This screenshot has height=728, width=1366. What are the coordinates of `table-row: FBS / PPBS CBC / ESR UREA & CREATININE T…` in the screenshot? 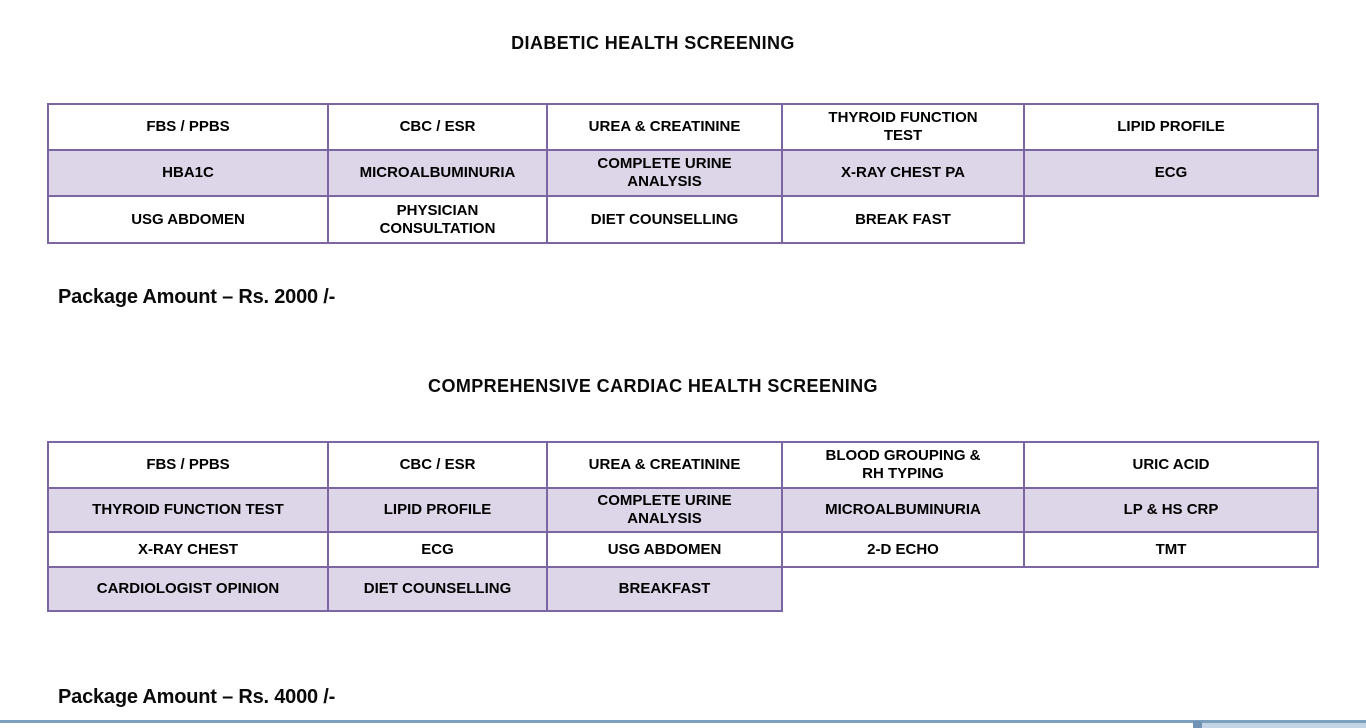 It's located at (683, 127).